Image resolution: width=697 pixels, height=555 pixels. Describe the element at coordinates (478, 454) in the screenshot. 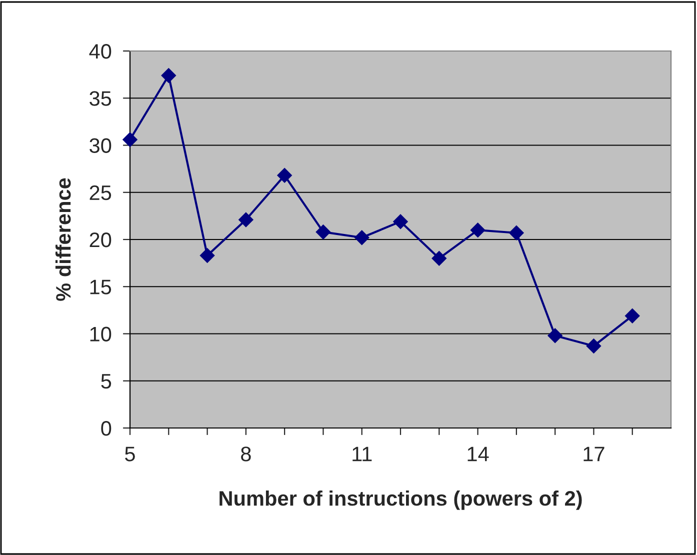

I see `x-tick-label: 14` at that location.